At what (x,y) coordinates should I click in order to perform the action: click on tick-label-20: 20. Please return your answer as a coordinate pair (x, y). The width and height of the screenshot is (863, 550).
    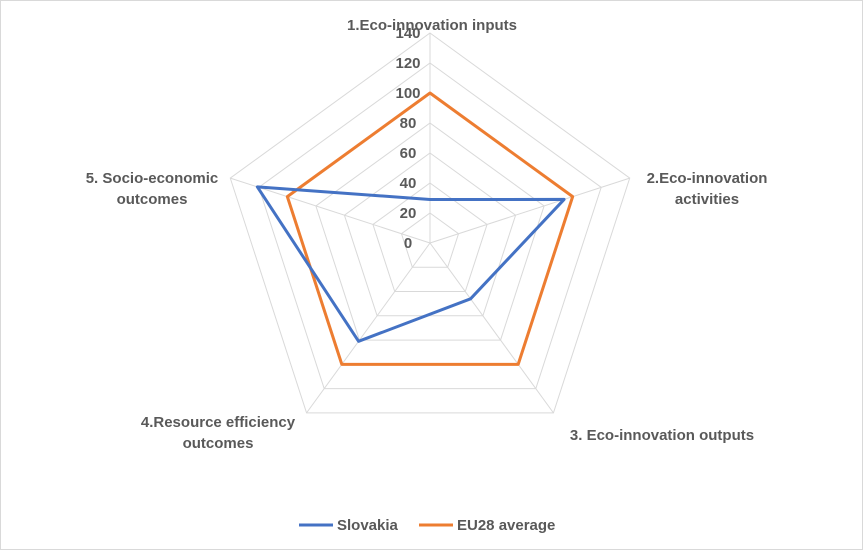
    Looking at the image, I should click on (408, 213).